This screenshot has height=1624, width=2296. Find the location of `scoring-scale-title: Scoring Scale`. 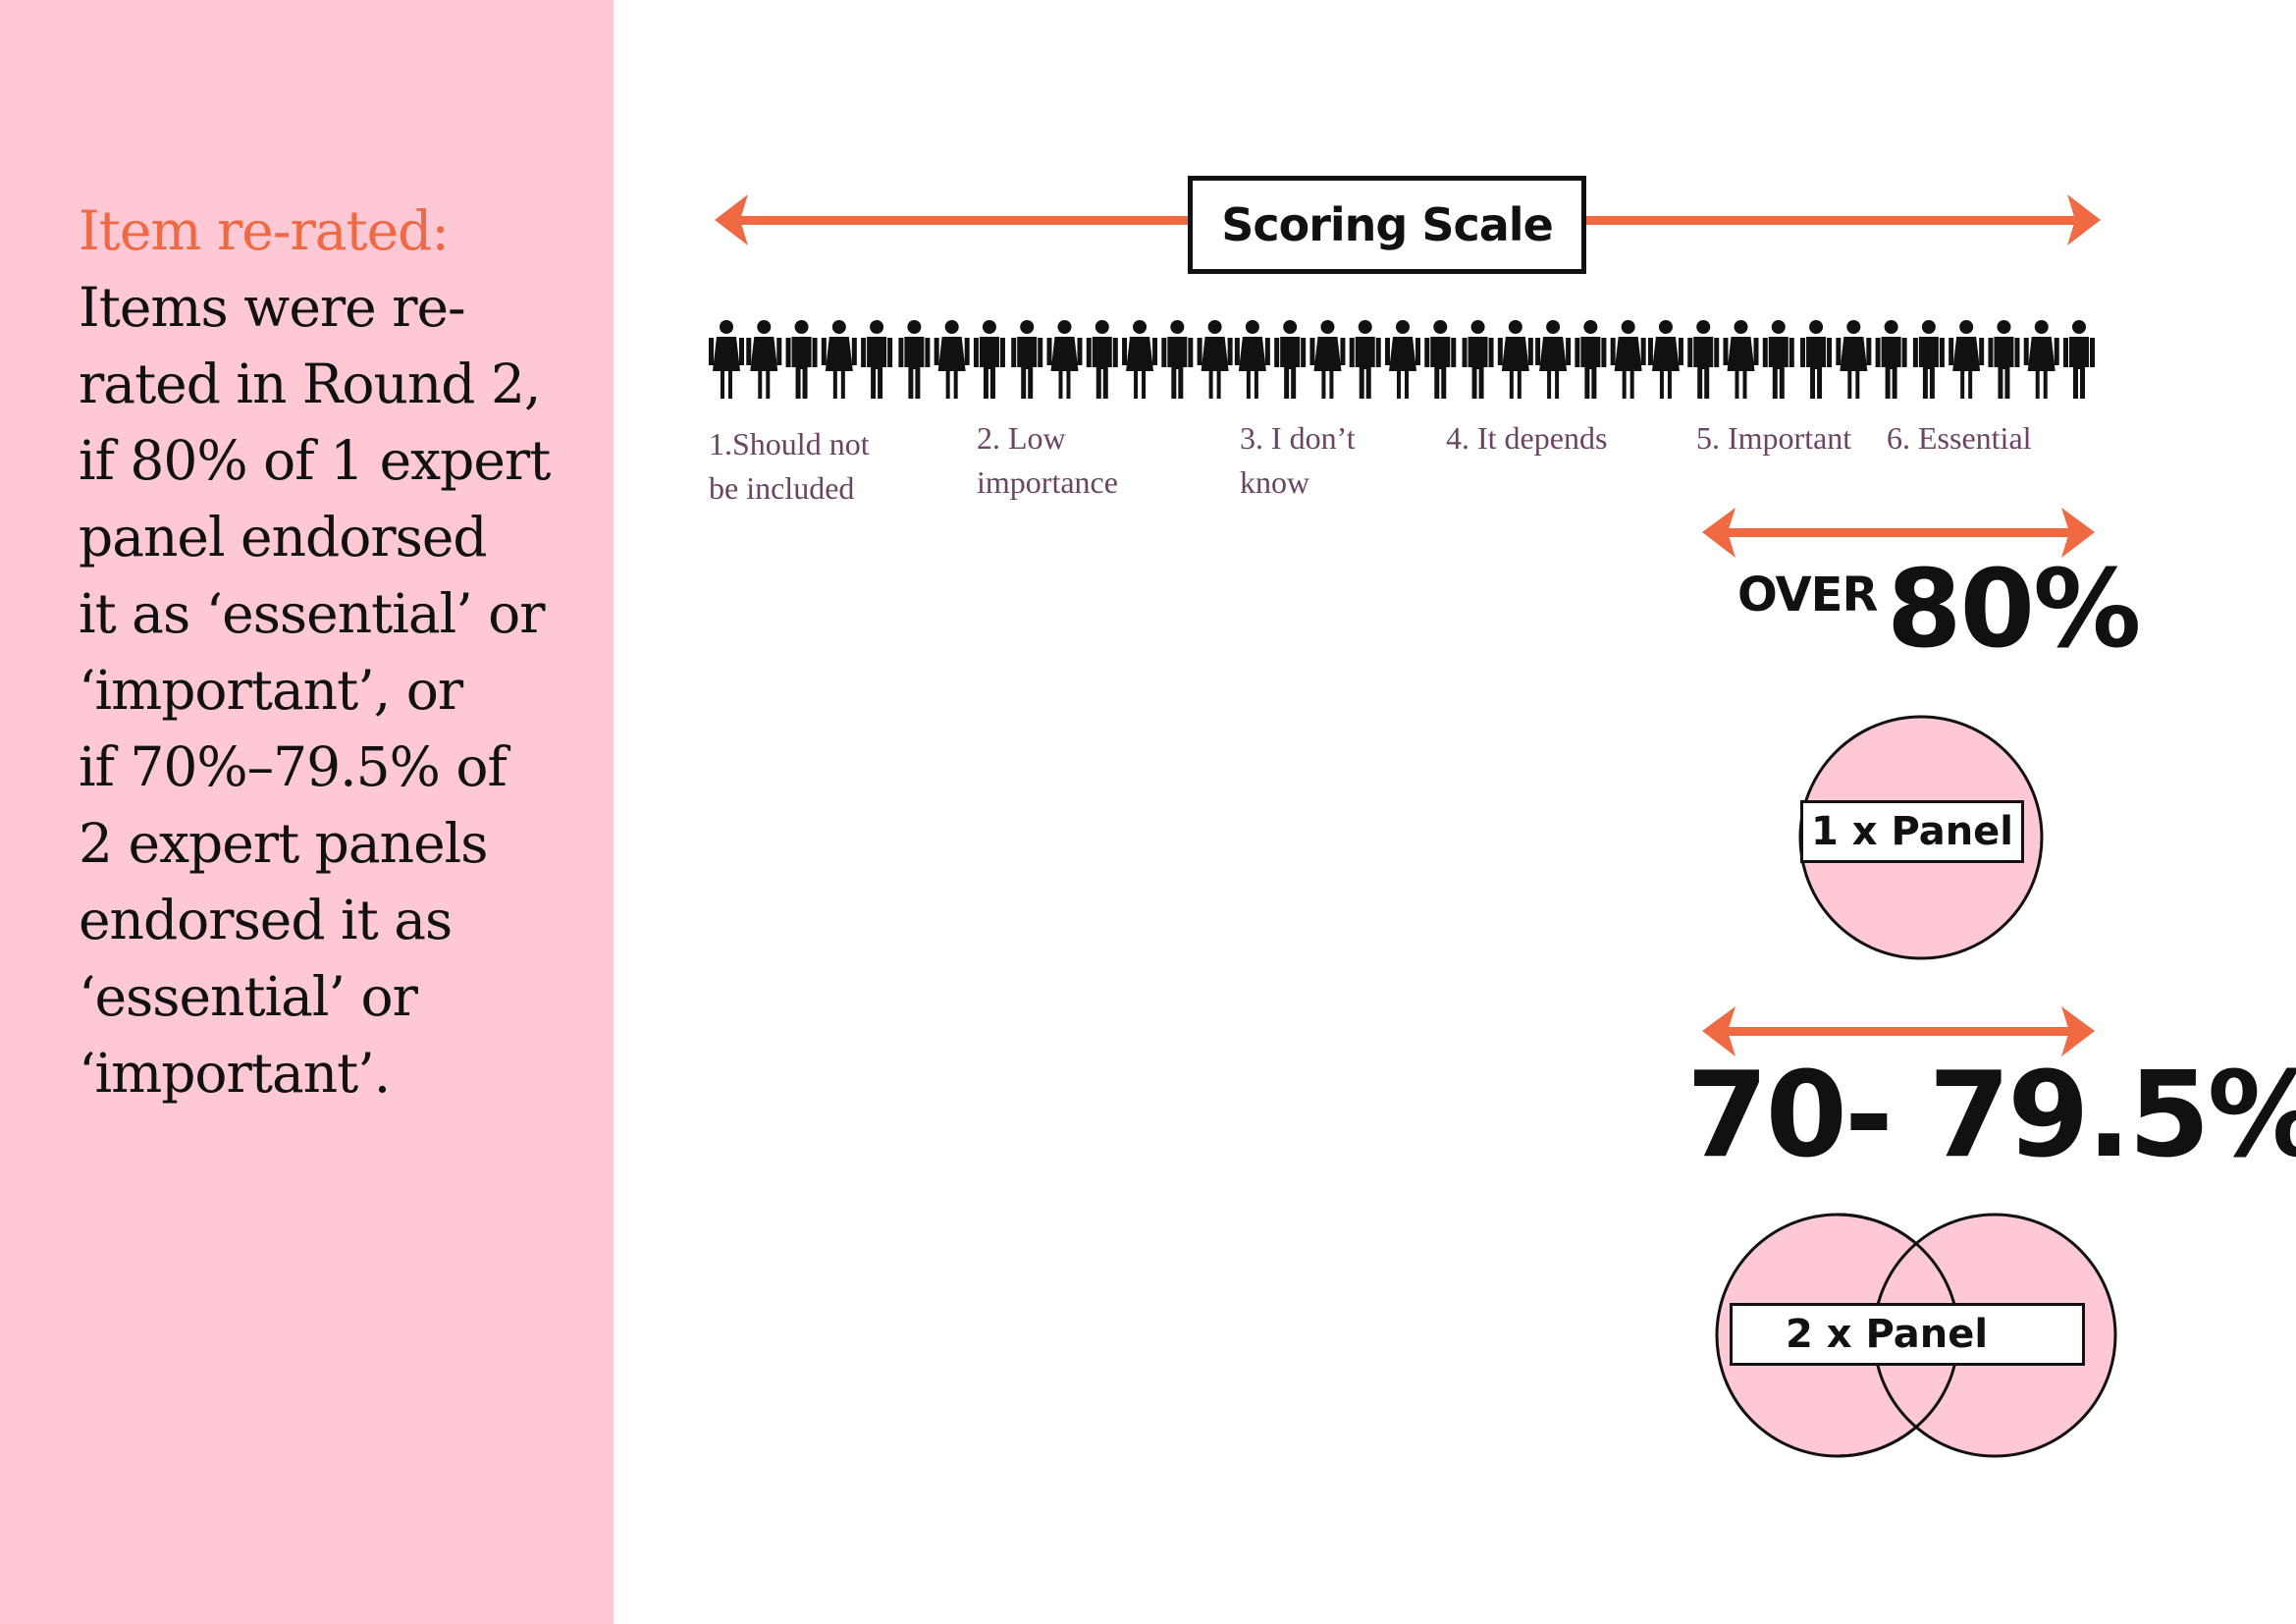

scoring-scale-title: Scoring Scale is located at coordinates (1387, 225).